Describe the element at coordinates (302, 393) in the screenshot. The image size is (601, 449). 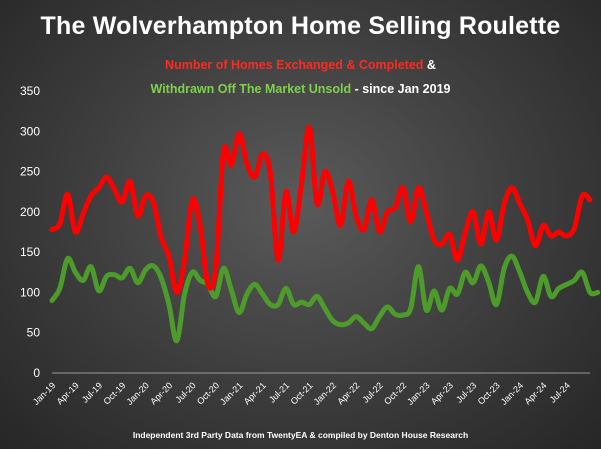
I see `x-tick-label: Oct-21` at that location.